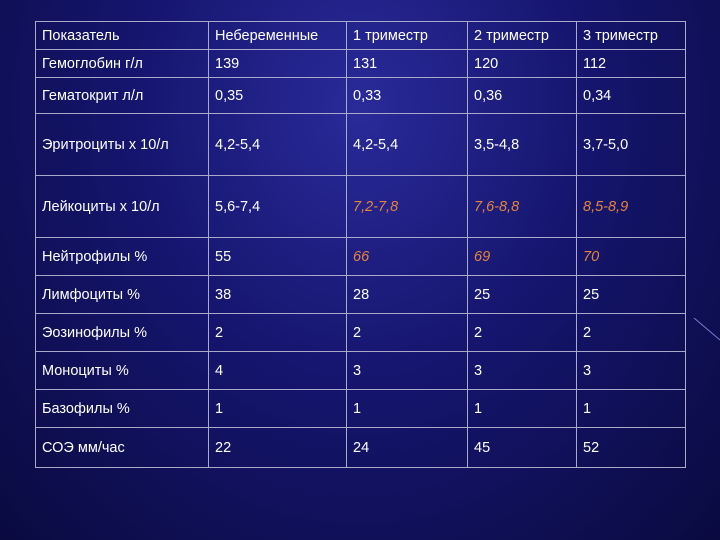 The height and width of the screenshot is (540, 720). I want to click on row-label: Базофилы %, so click(122, 408).